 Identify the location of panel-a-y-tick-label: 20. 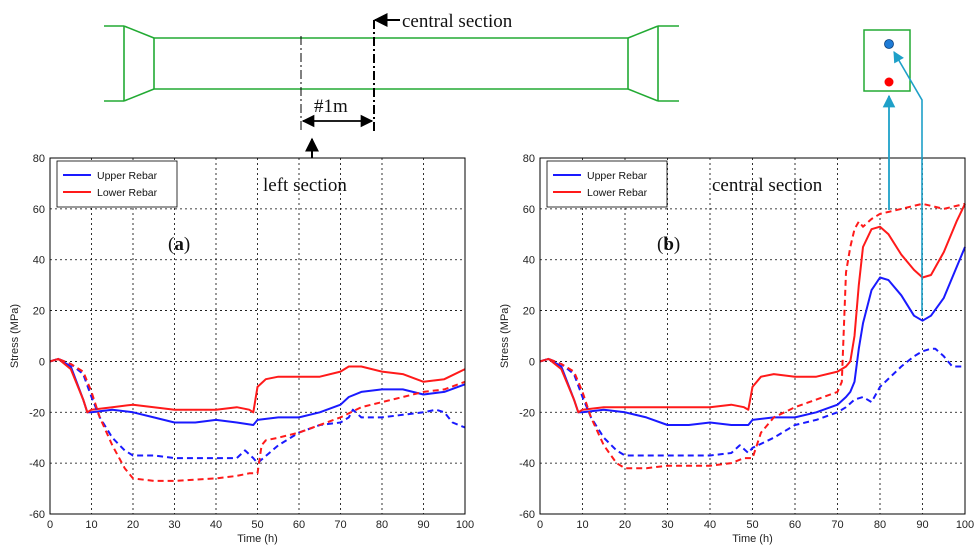
(39, 312).